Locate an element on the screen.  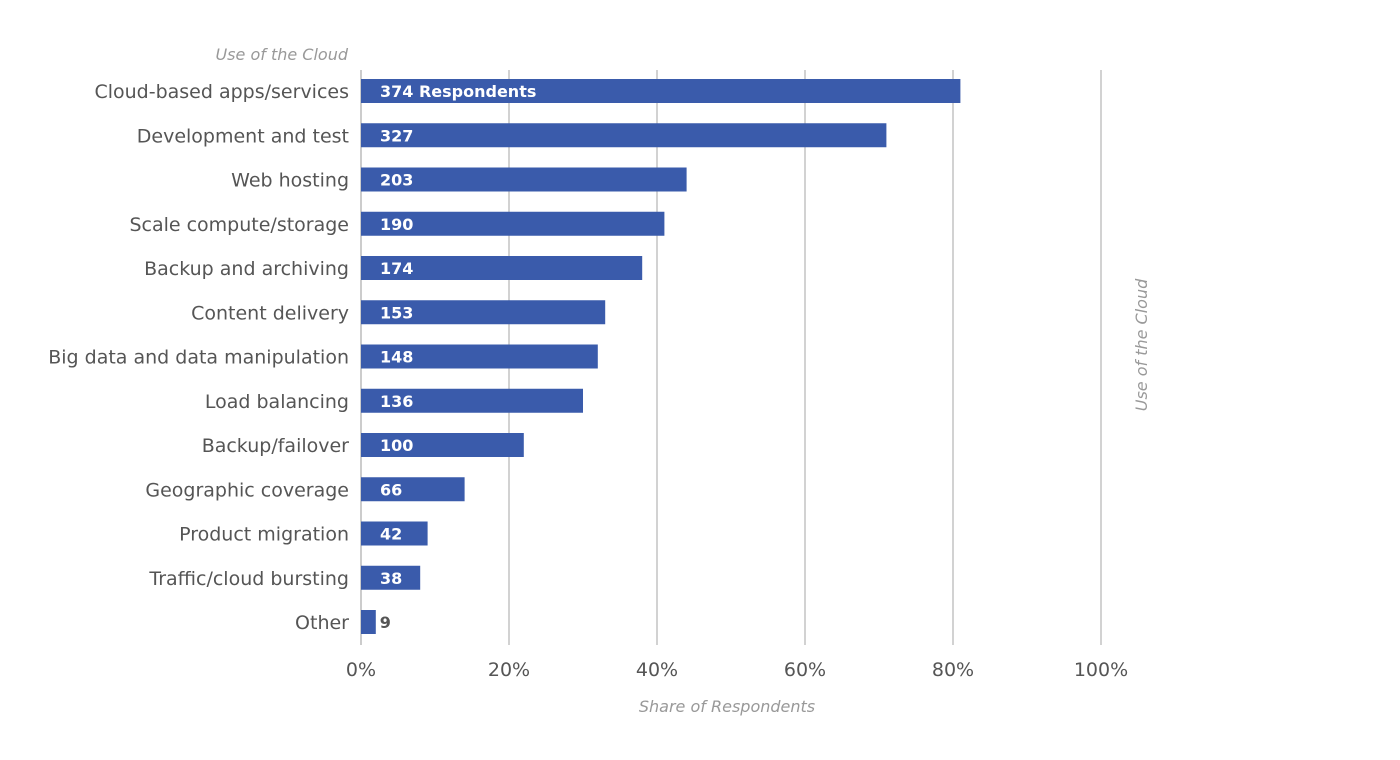
x-tick-label: 40% is located at coordinates (657, 670).